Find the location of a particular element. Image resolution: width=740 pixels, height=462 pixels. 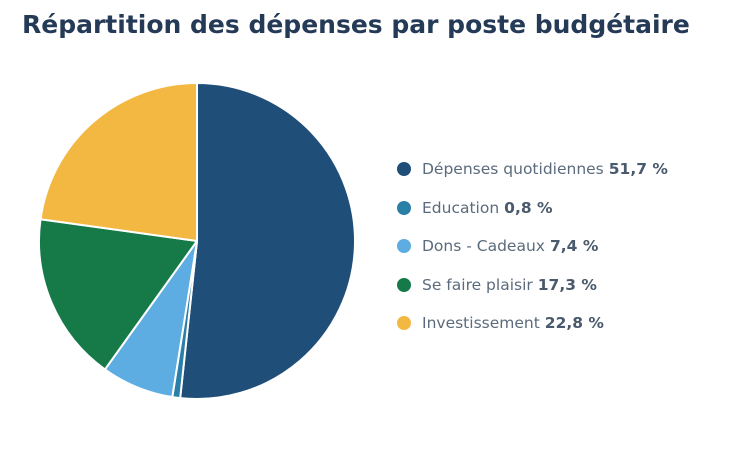

legend-item-1: Dépenses quotidiennes 51,7 % is located at coordinates (532, 169).